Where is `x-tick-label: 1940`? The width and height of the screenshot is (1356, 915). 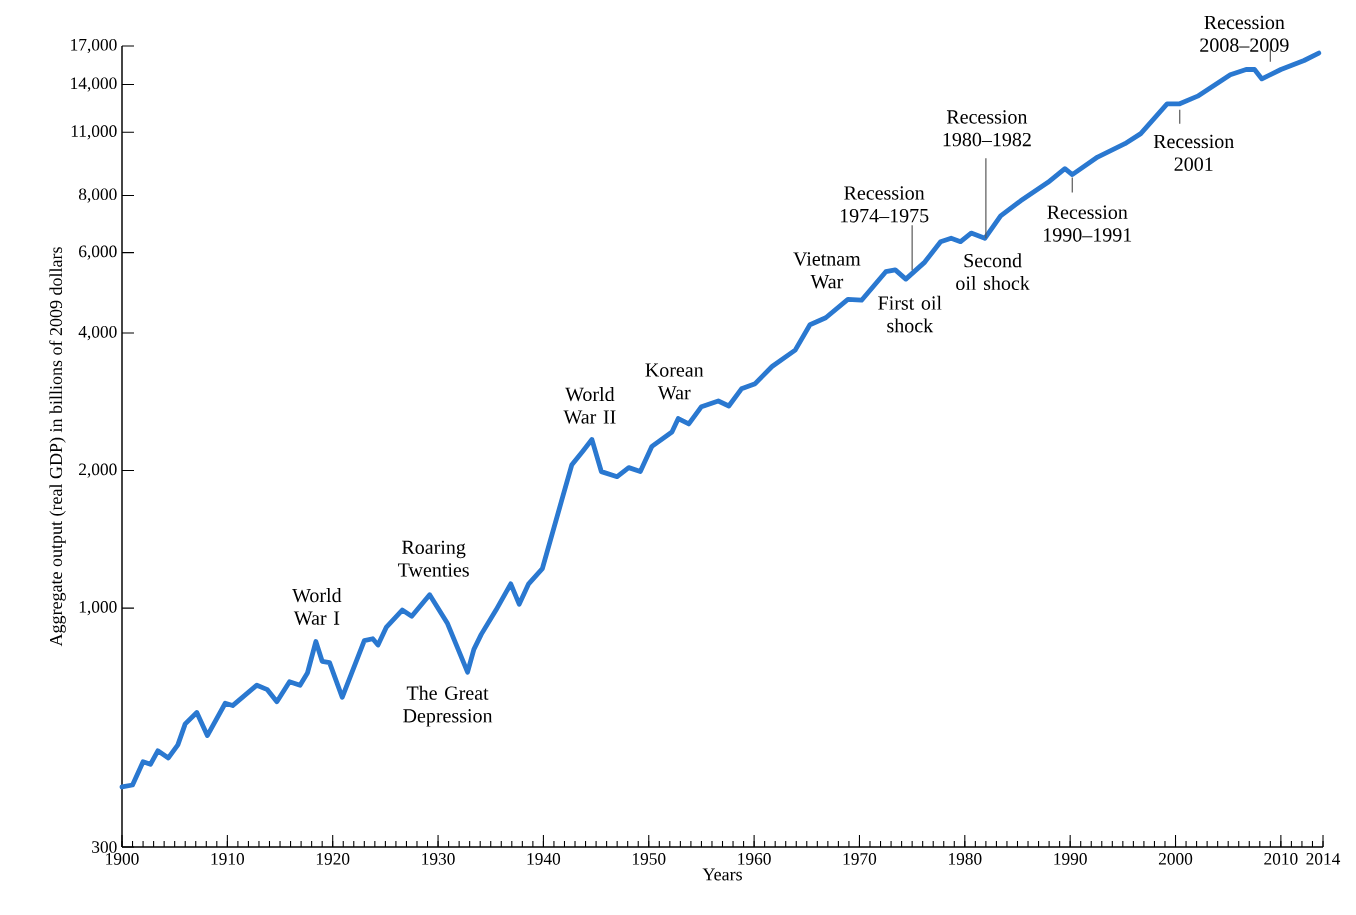 x-tick-label: 1940 is located at coordinates (544, 859).